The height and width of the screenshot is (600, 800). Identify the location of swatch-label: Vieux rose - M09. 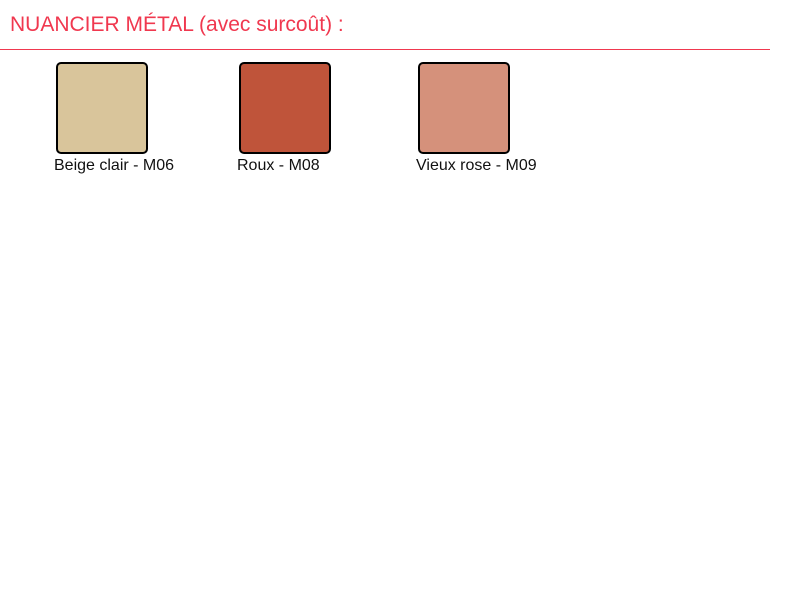
(476, 165).